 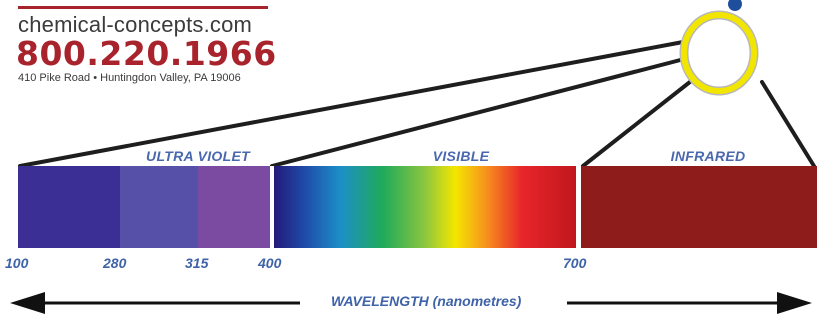 I want to click on uv-c-segment, so click(x=69, y=207).